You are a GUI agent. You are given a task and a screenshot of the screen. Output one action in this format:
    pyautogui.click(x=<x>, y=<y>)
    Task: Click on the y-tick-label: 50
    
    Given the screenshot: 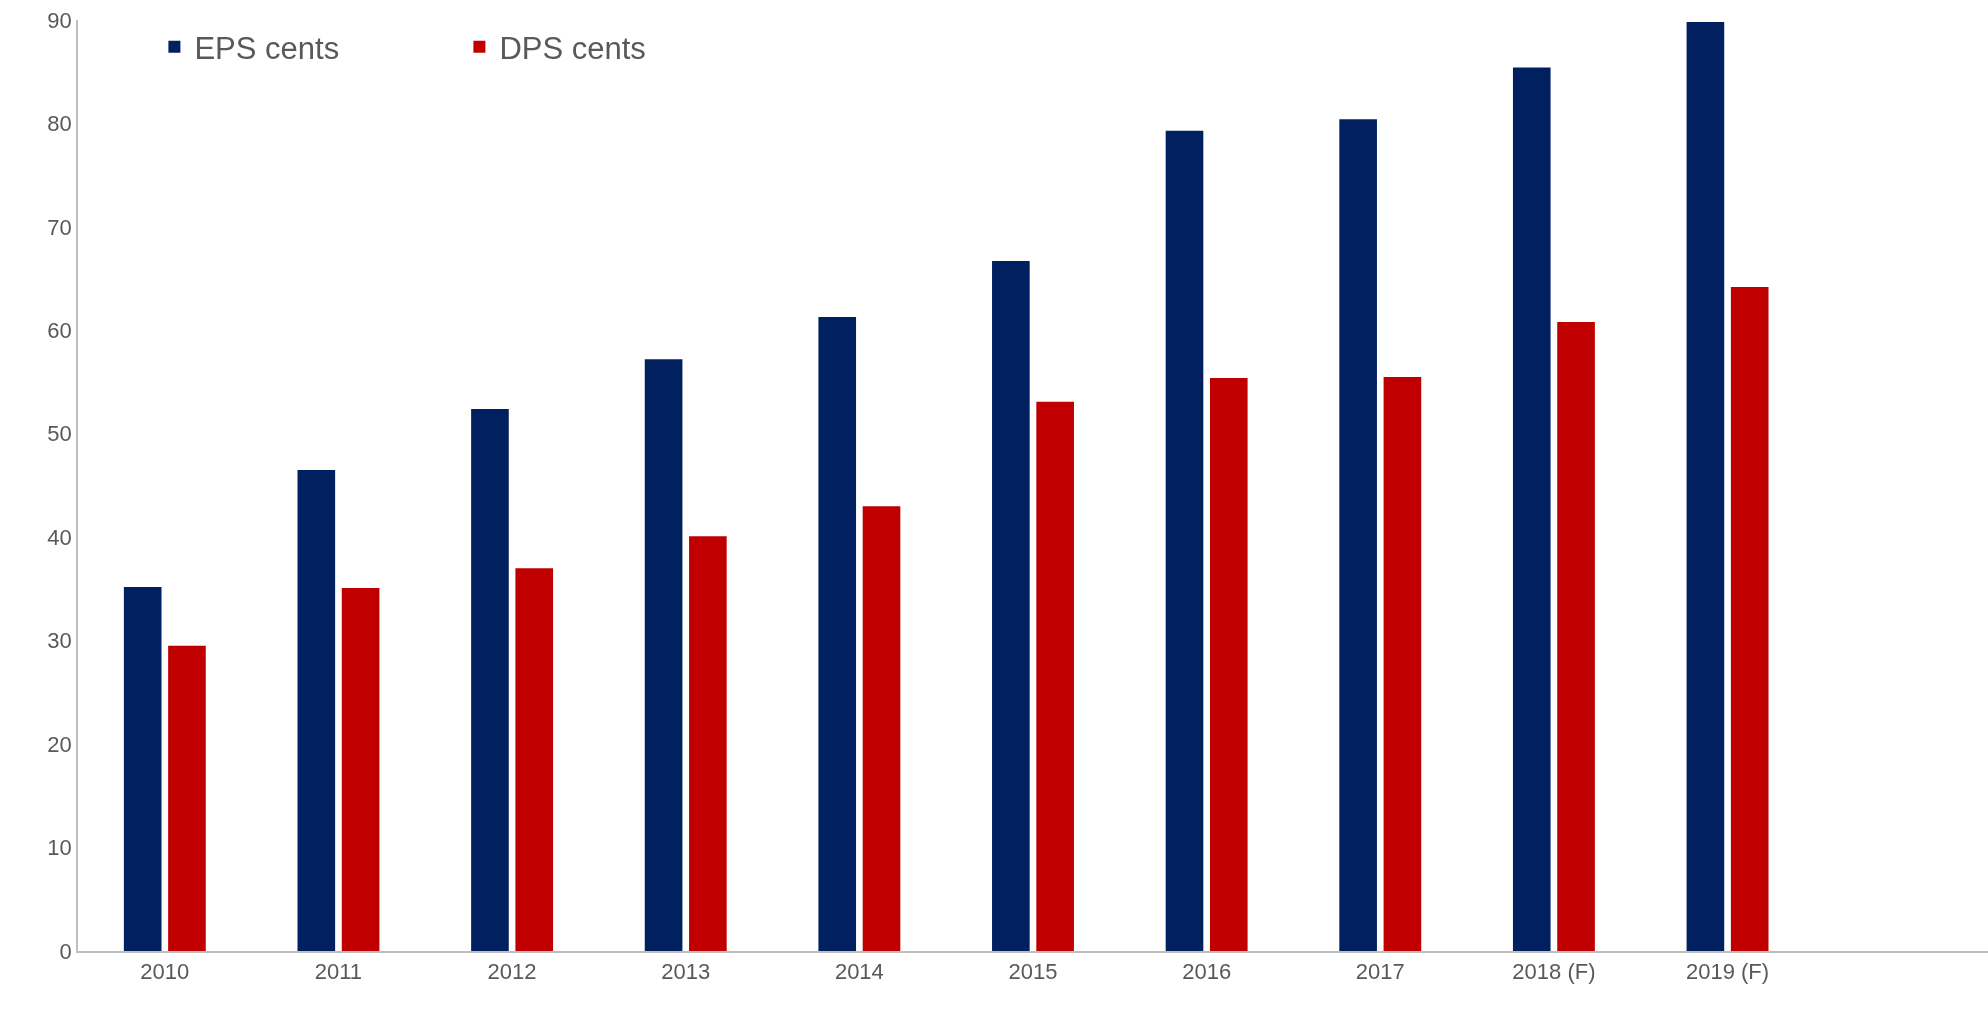 What is the action you would take?
    pyautogui.click(x=59, y=434)
    